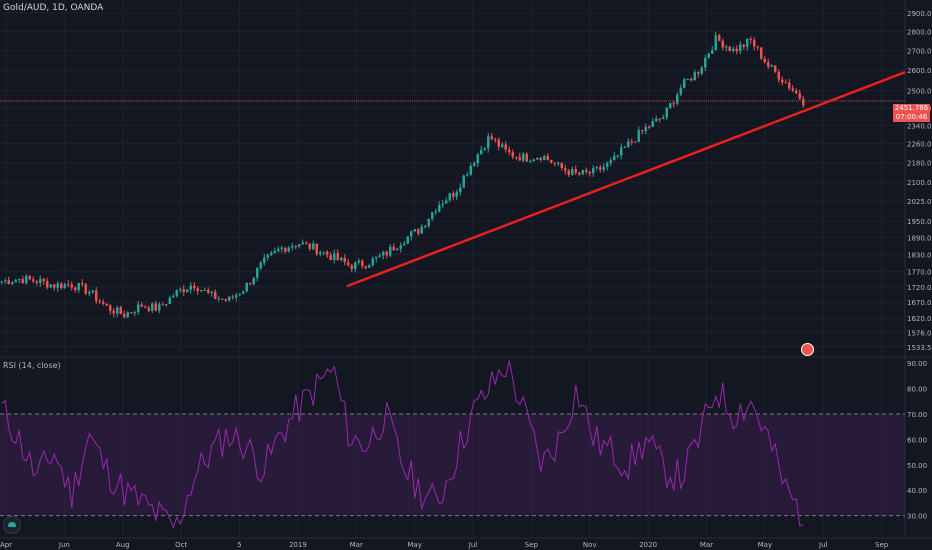 The width and height of the screenshot is (932, 550). What do you see at coordinates (917, 517) in the screenshot?
I see `rsi-tick-label: 30.00` at bounding box center [917, 517].